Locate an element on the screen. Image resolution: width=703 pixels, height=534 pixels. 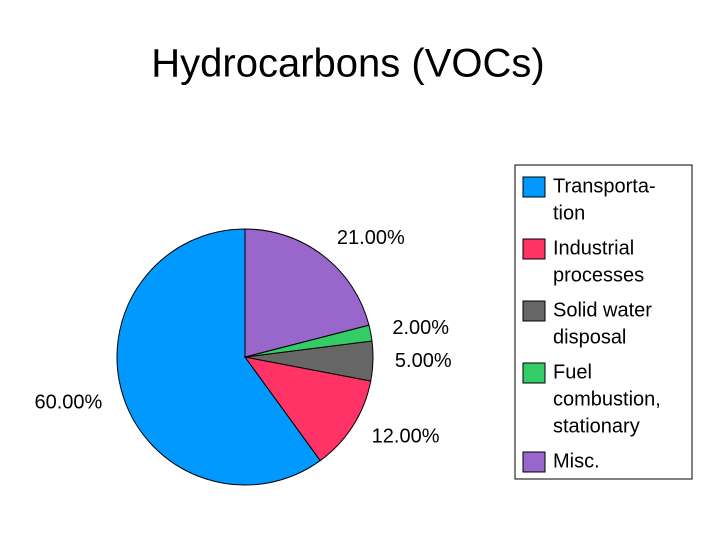
legend-label: processes is located at coordinates (598, 275).